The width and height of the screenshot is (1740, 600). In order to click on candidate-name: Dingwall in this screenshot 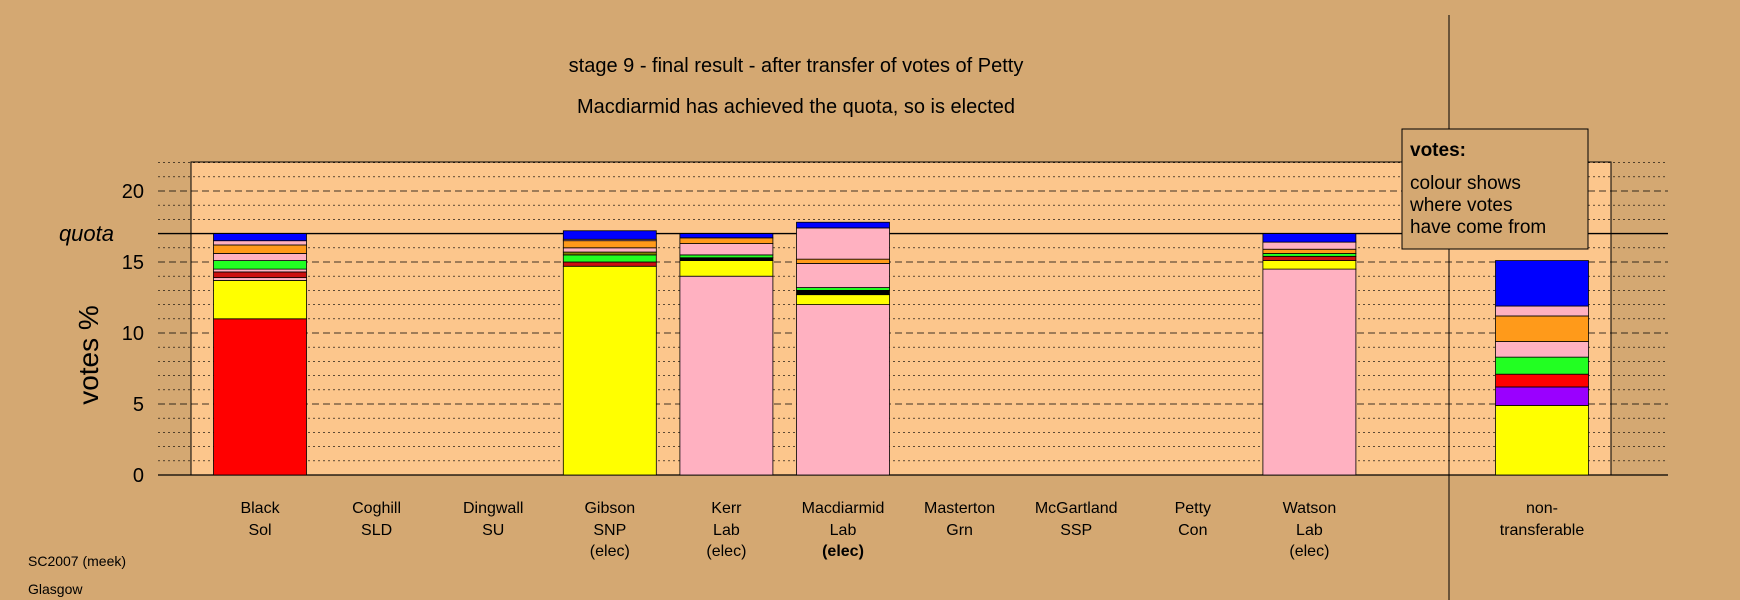, I will do `click(493, 508)`.